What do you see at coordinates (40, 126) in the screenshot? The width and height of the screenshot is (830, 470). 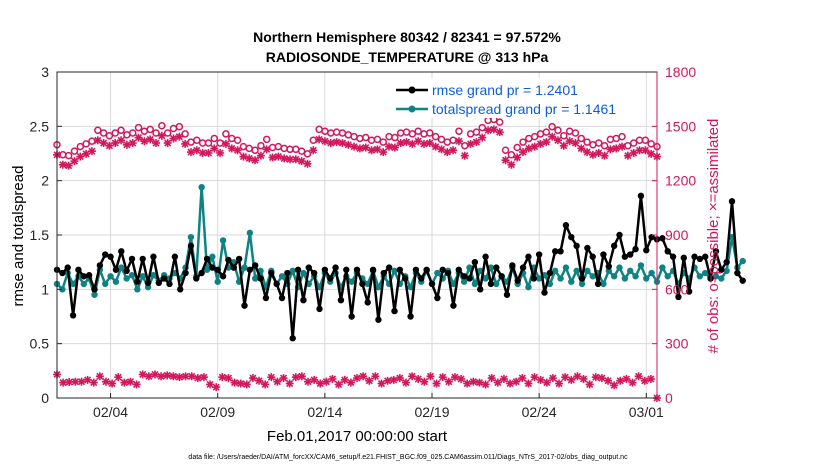 I see `y-tick-label-left: 2.5` at bounding box center [40, 126].